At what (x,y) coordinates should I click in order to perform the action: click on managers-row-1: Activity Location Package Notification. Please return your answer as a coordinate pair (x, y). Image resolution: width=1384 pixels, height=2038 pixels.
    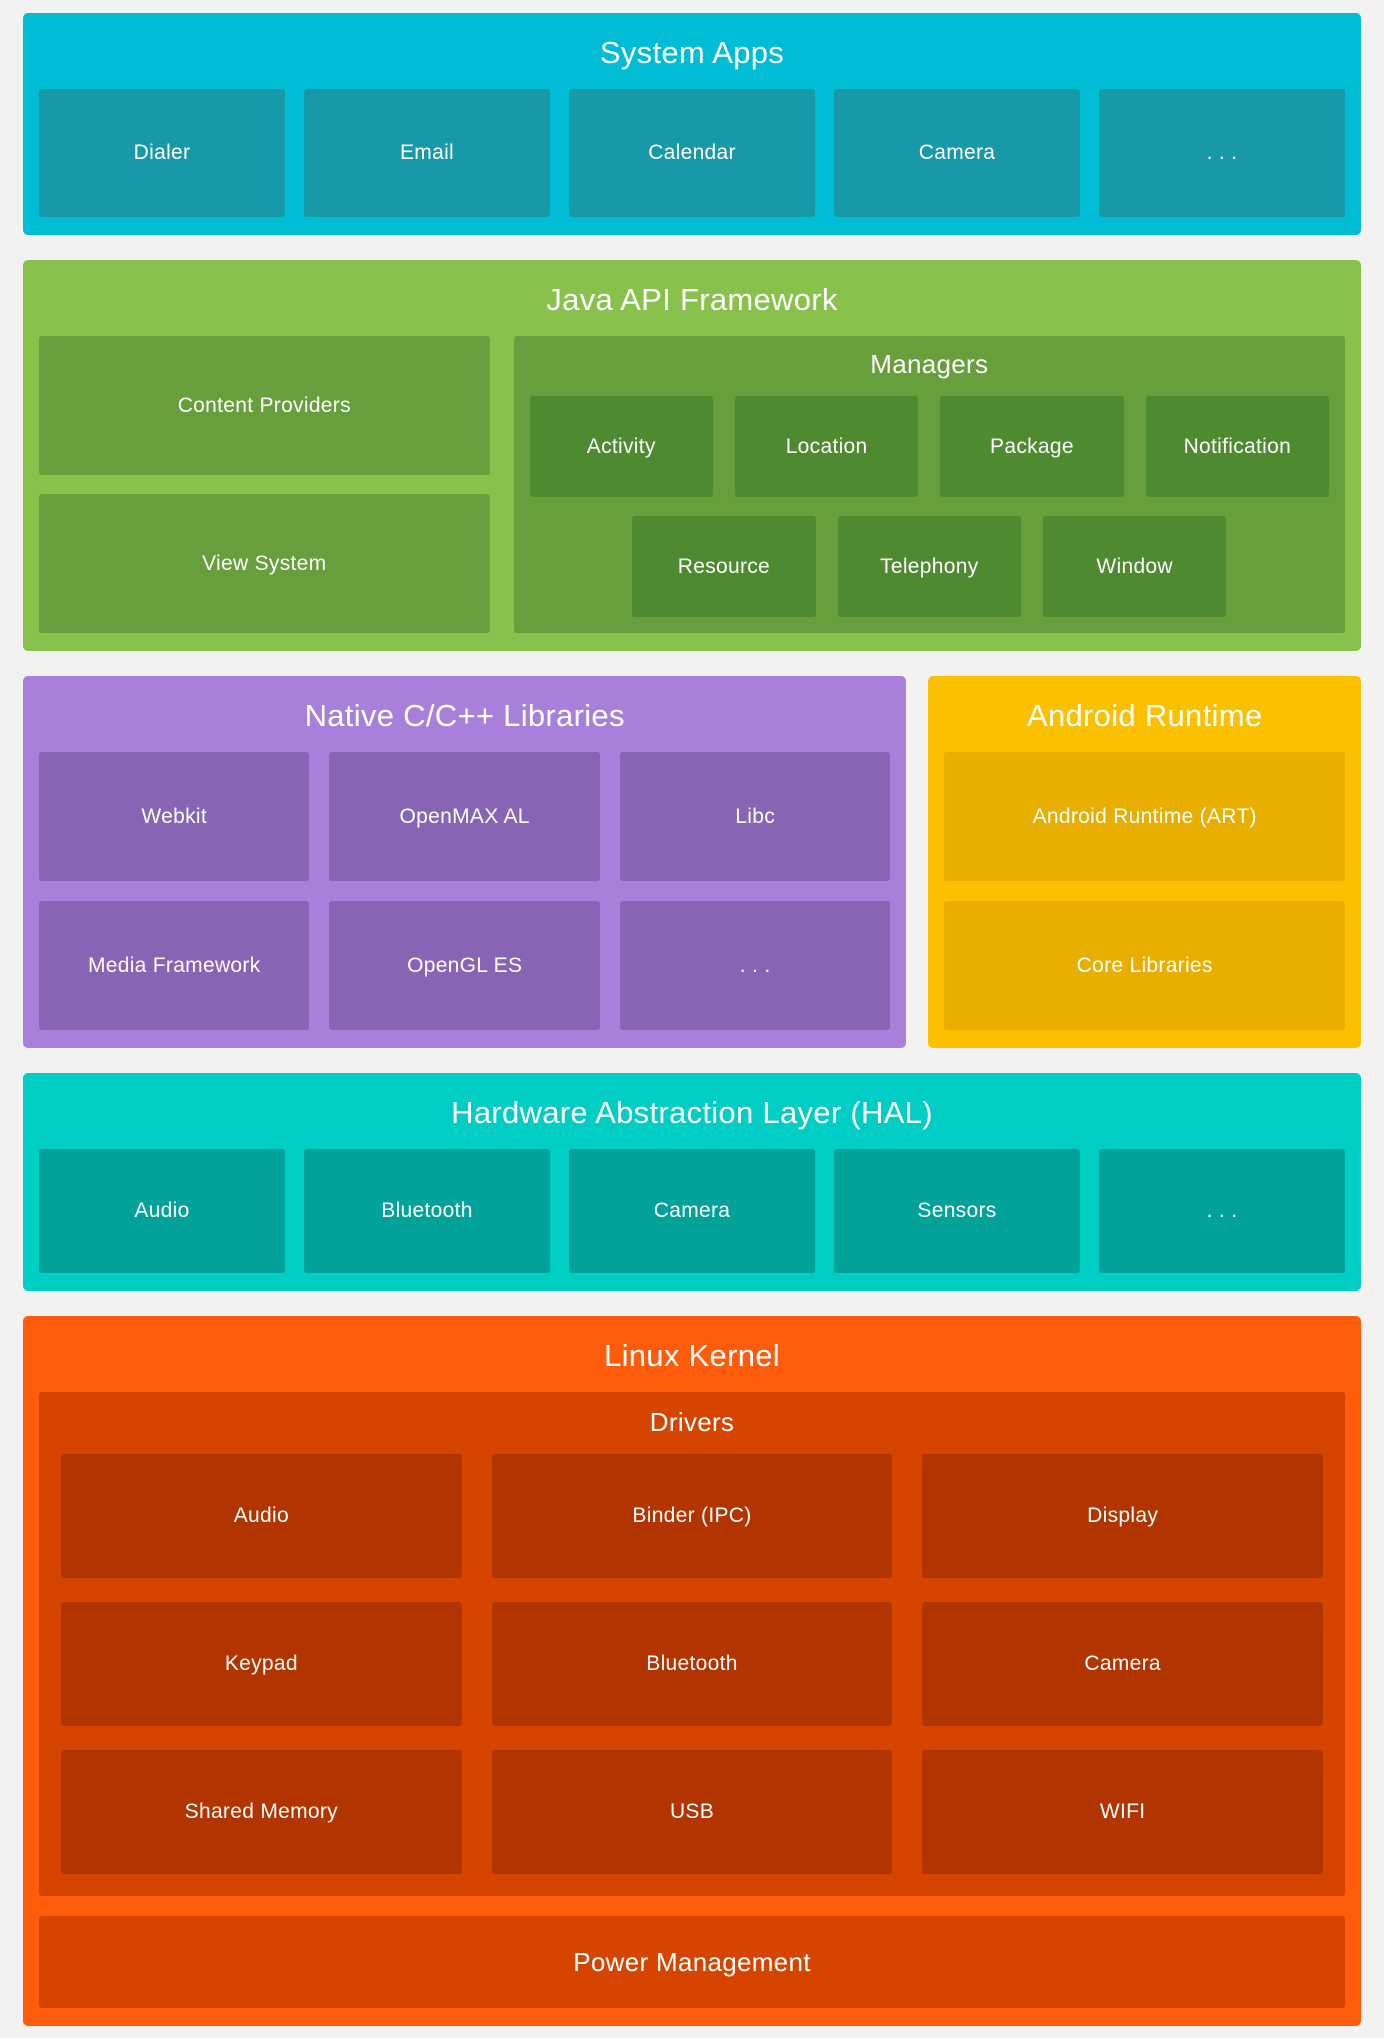
    Looking at the image, I should click on (929, 446).